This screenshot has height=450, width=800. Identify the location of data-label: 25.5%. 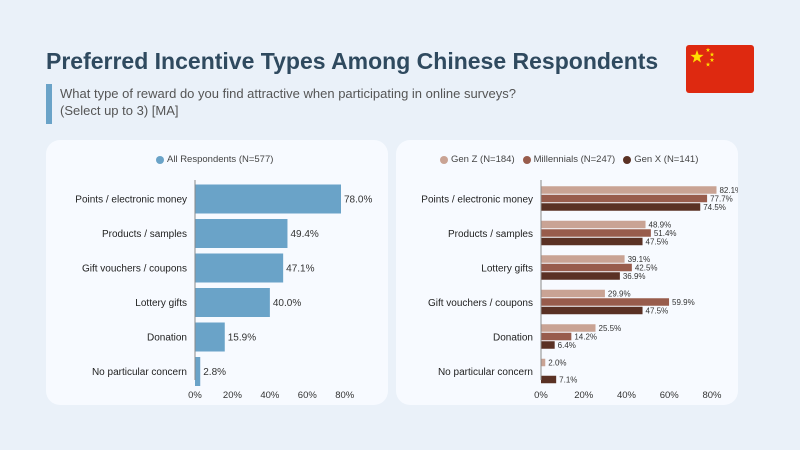
(610, 328).